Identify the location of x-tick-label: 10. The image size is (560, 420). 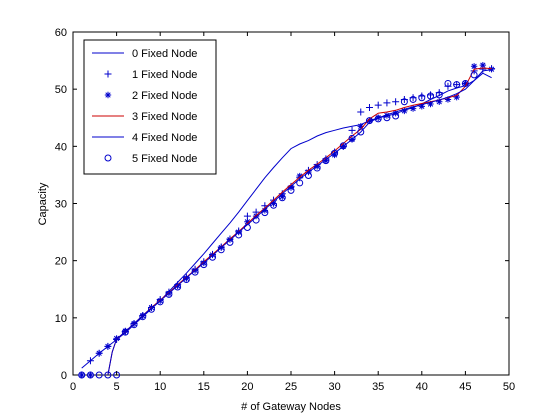
(160, 387).